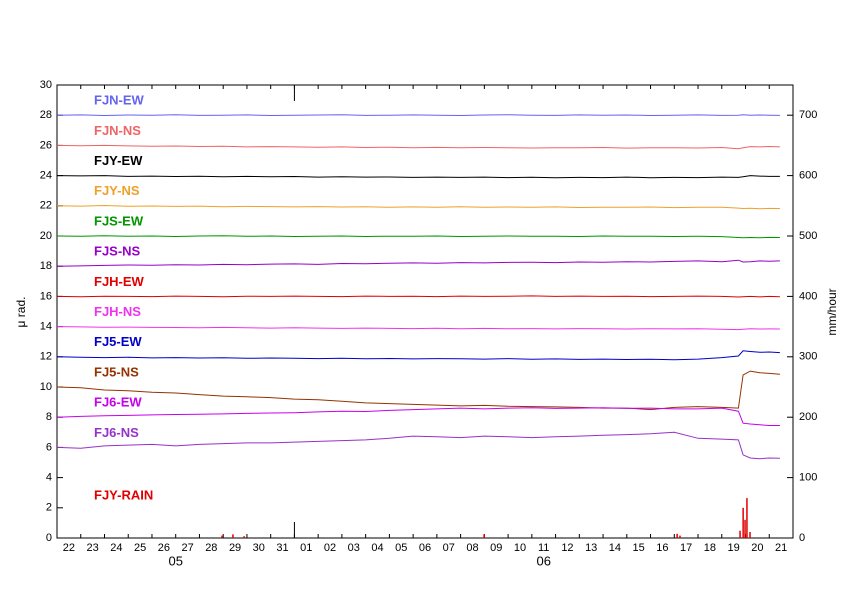 This screenshot has width=842, height=595. I want to click on x-tick-label: 09, so click(496, 548).